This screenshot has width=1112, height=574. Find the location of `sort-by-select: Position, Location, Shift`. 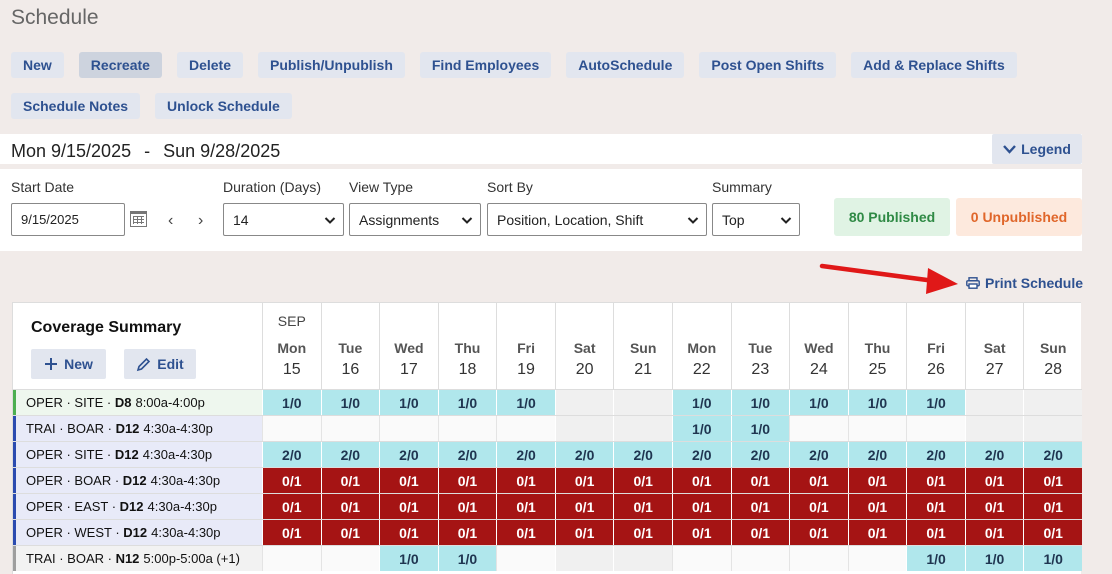

sort-by-select: Position, Location, Shift is located at coordinates (597, 219).